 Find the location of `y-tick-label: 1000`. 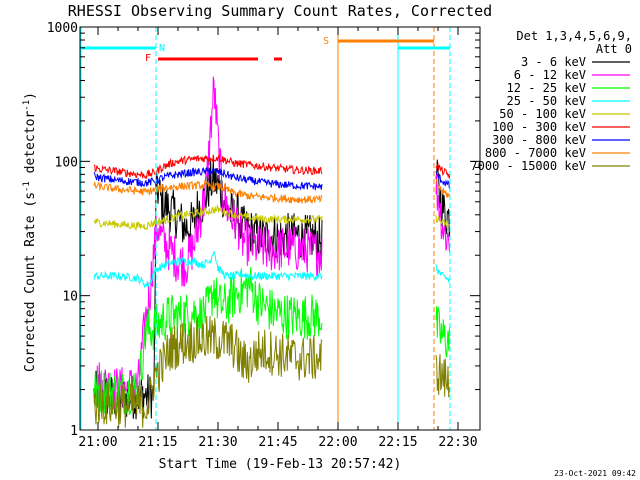

y-tick-label: 1000 is located at coordinates (62, 28).